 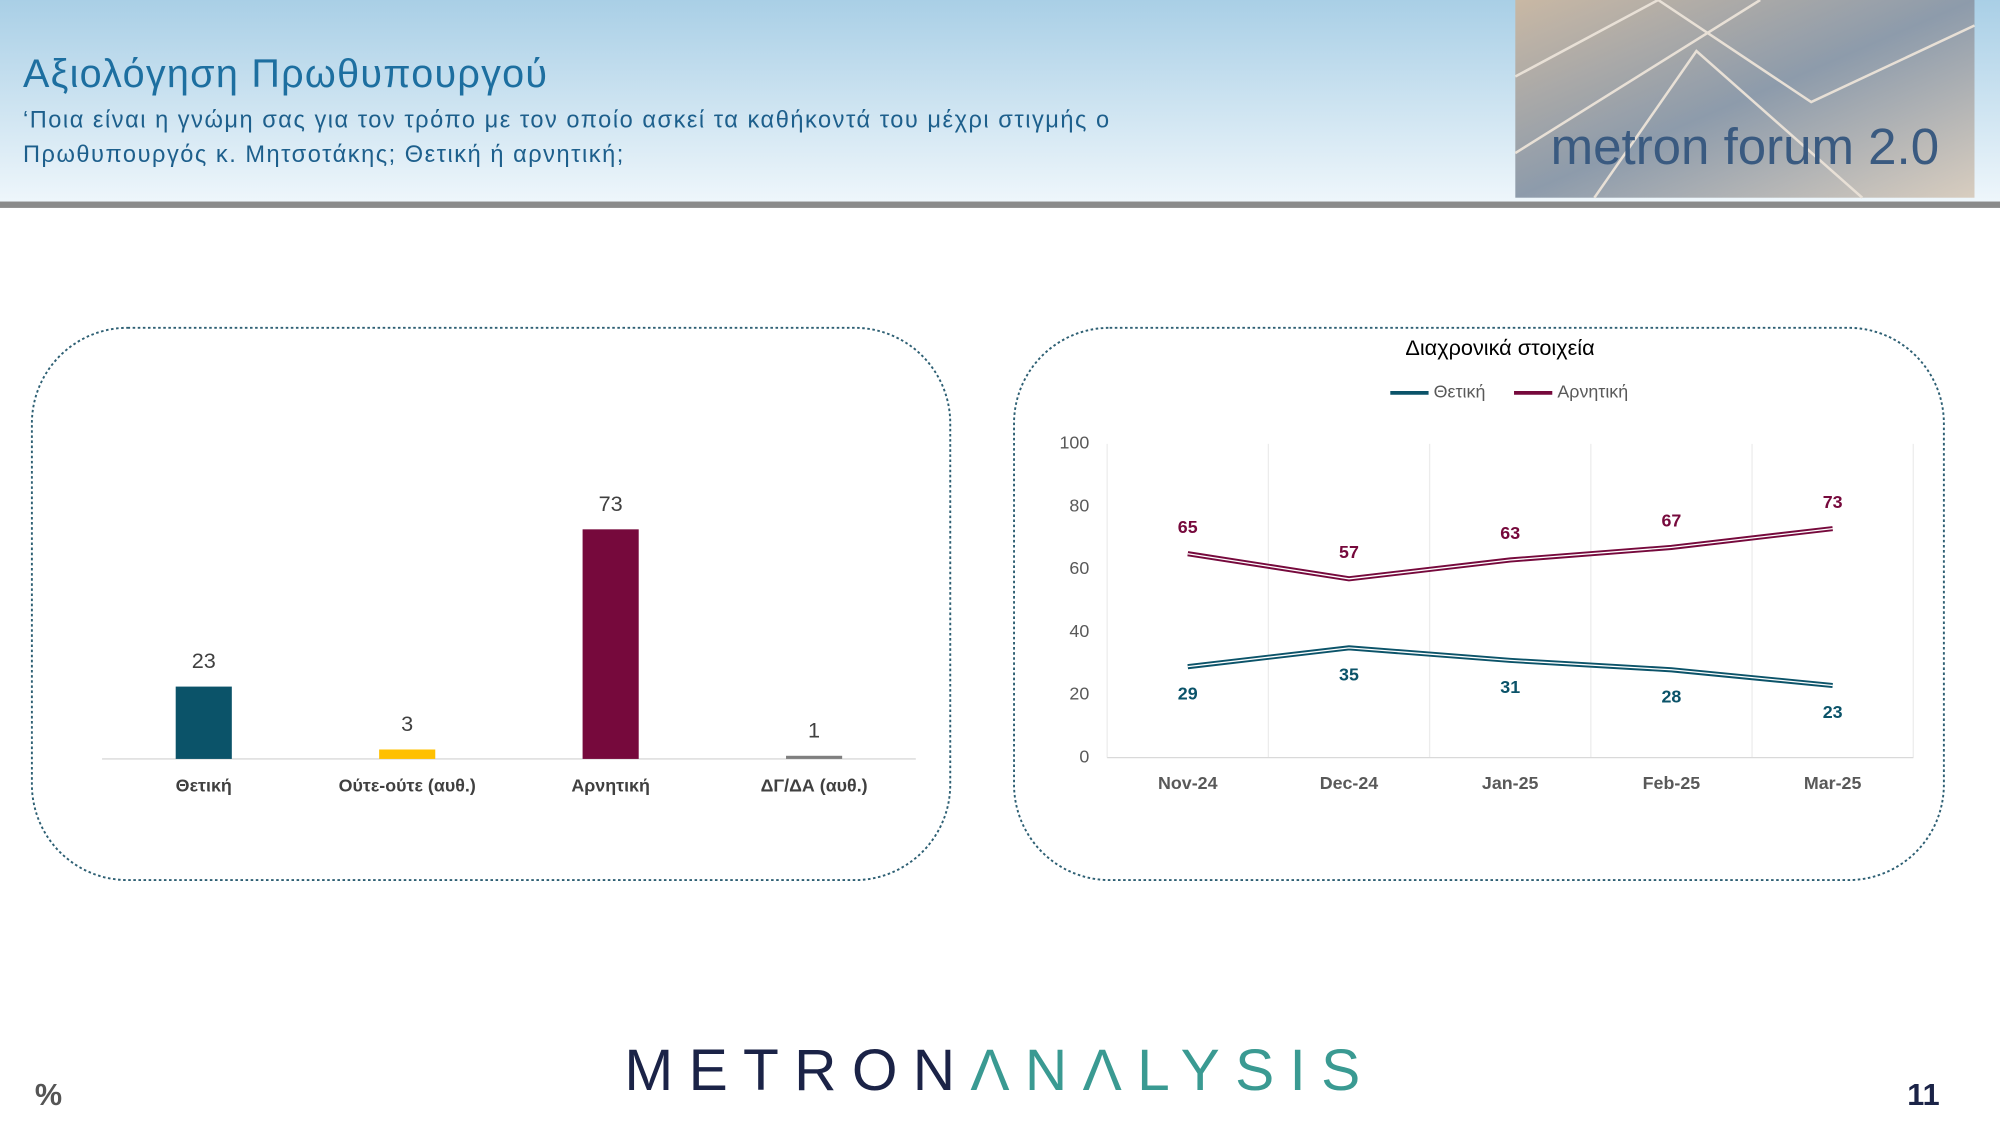 I want to click on y-tick-label: 60, so click(x=1079, y=568).